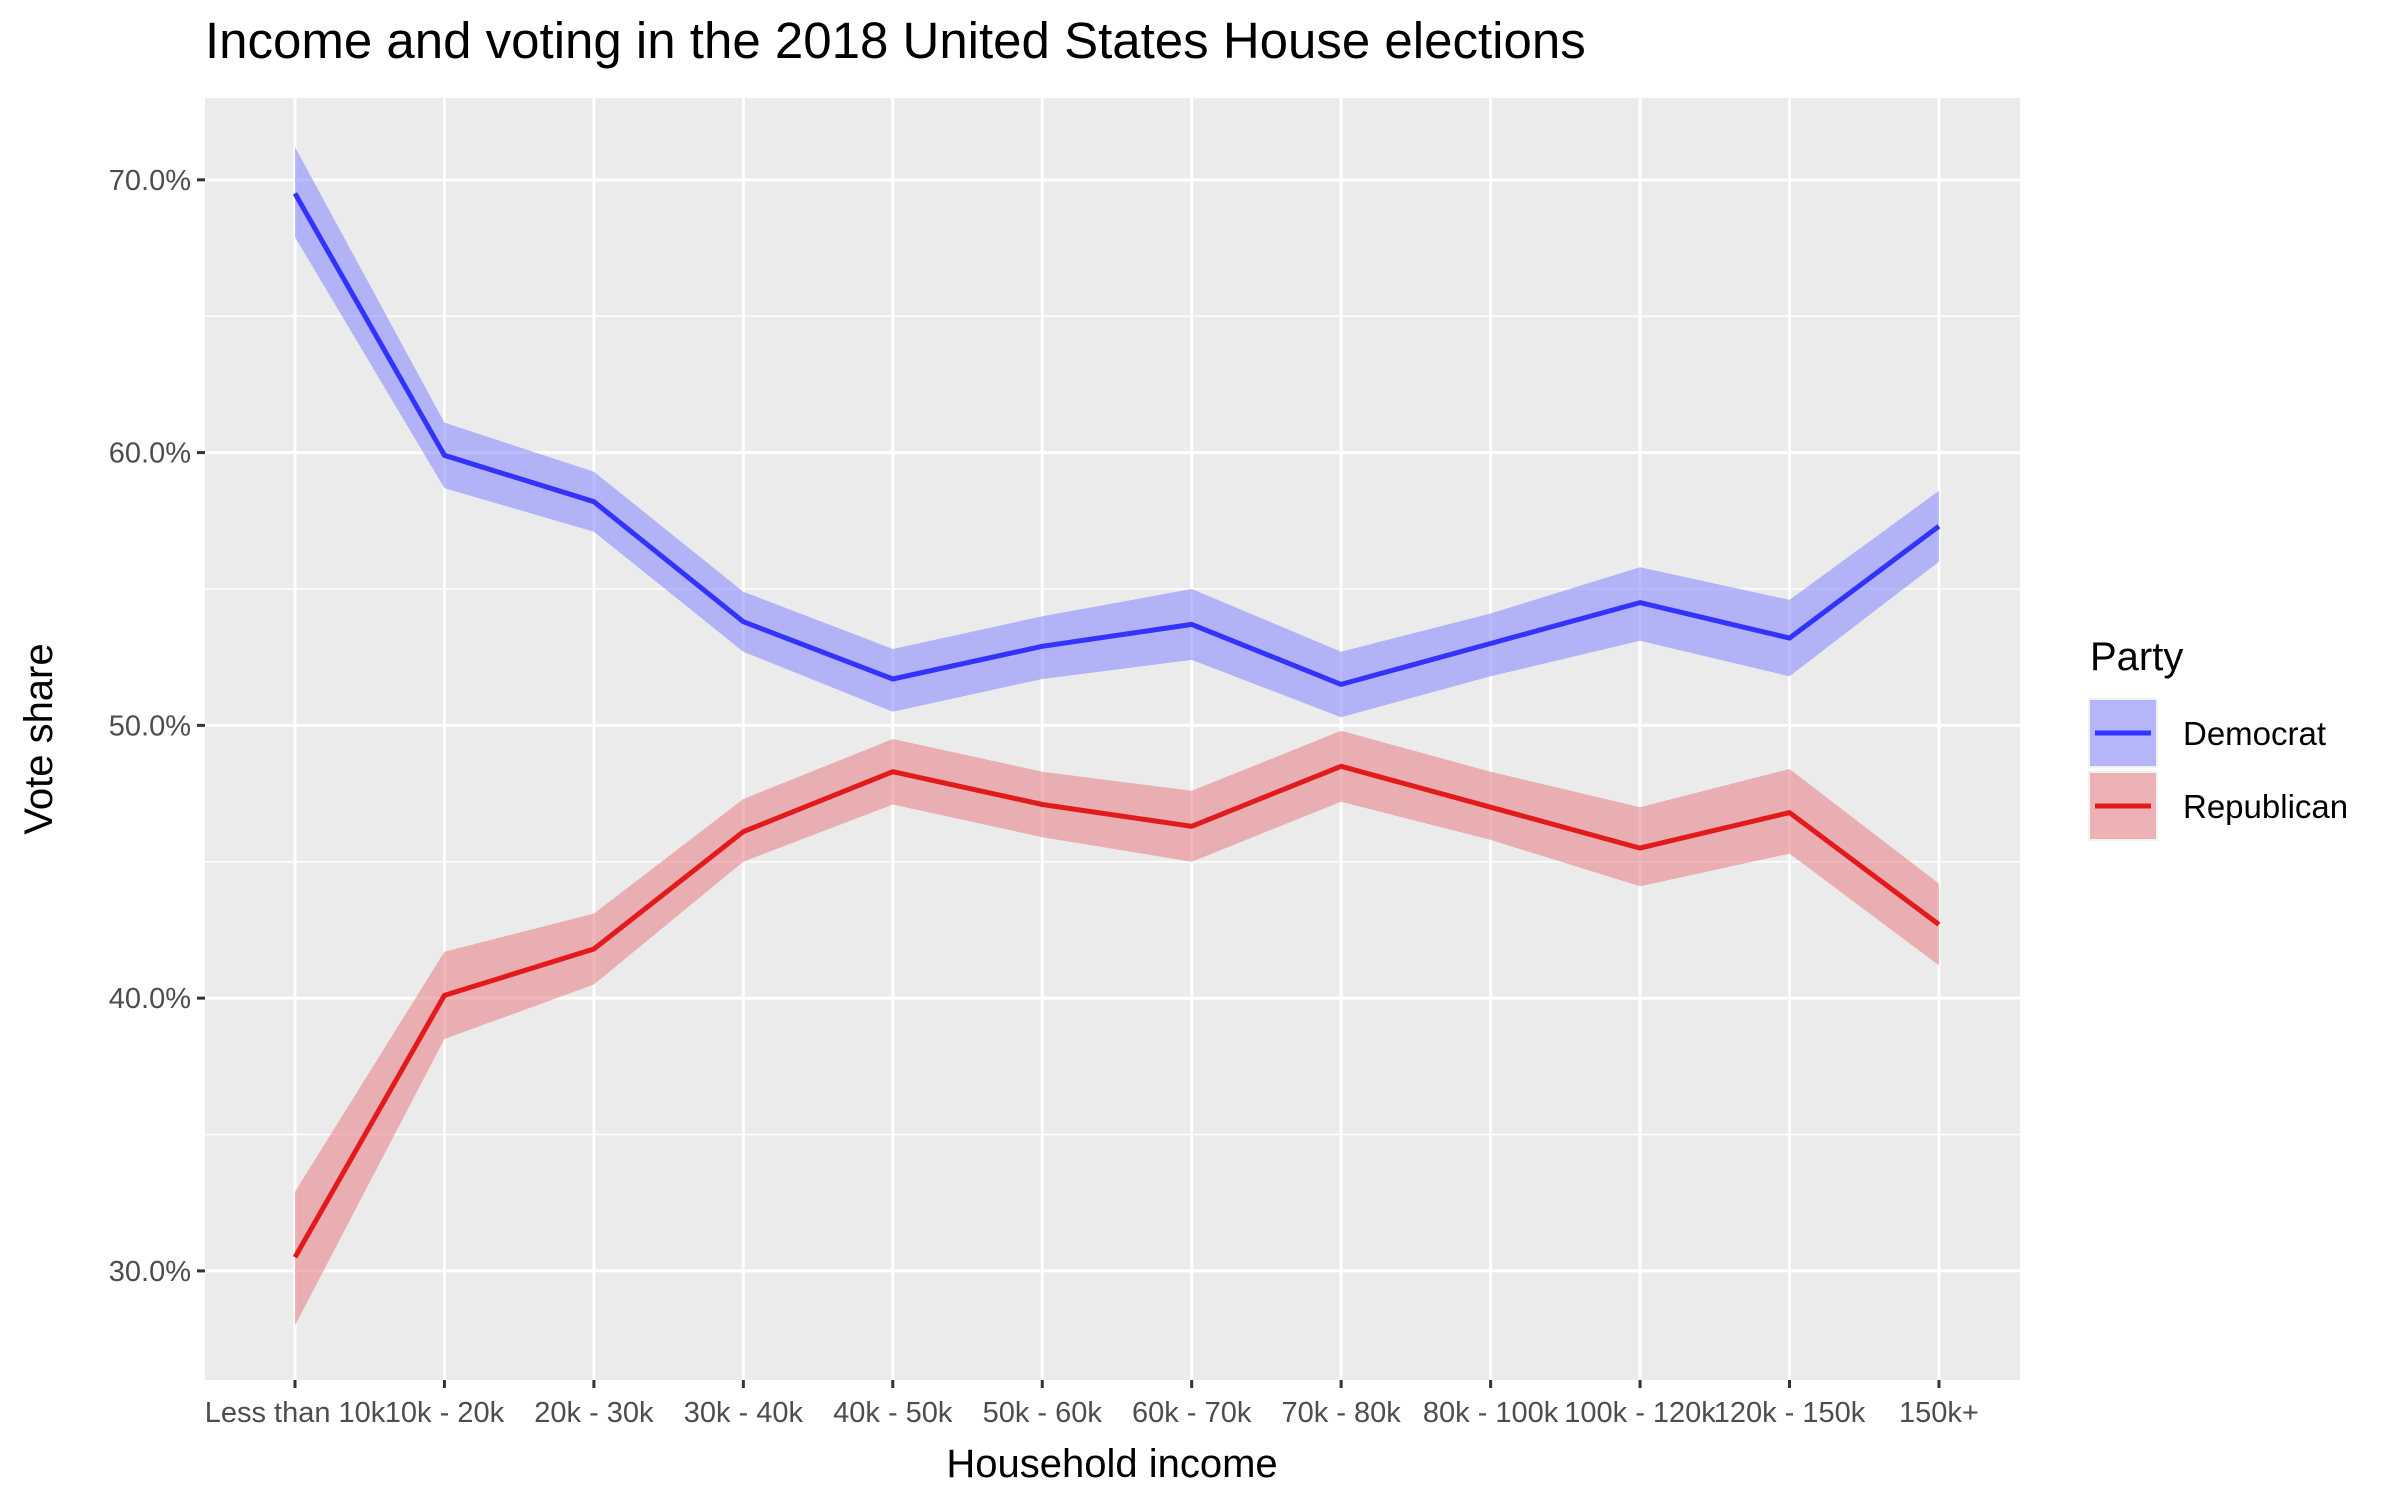 This screenshot has height=1500, width=2400. Describe the element at coordinates (1939, 1413) in the screenshot. I see `x-tick-label: 150k+` at that location.